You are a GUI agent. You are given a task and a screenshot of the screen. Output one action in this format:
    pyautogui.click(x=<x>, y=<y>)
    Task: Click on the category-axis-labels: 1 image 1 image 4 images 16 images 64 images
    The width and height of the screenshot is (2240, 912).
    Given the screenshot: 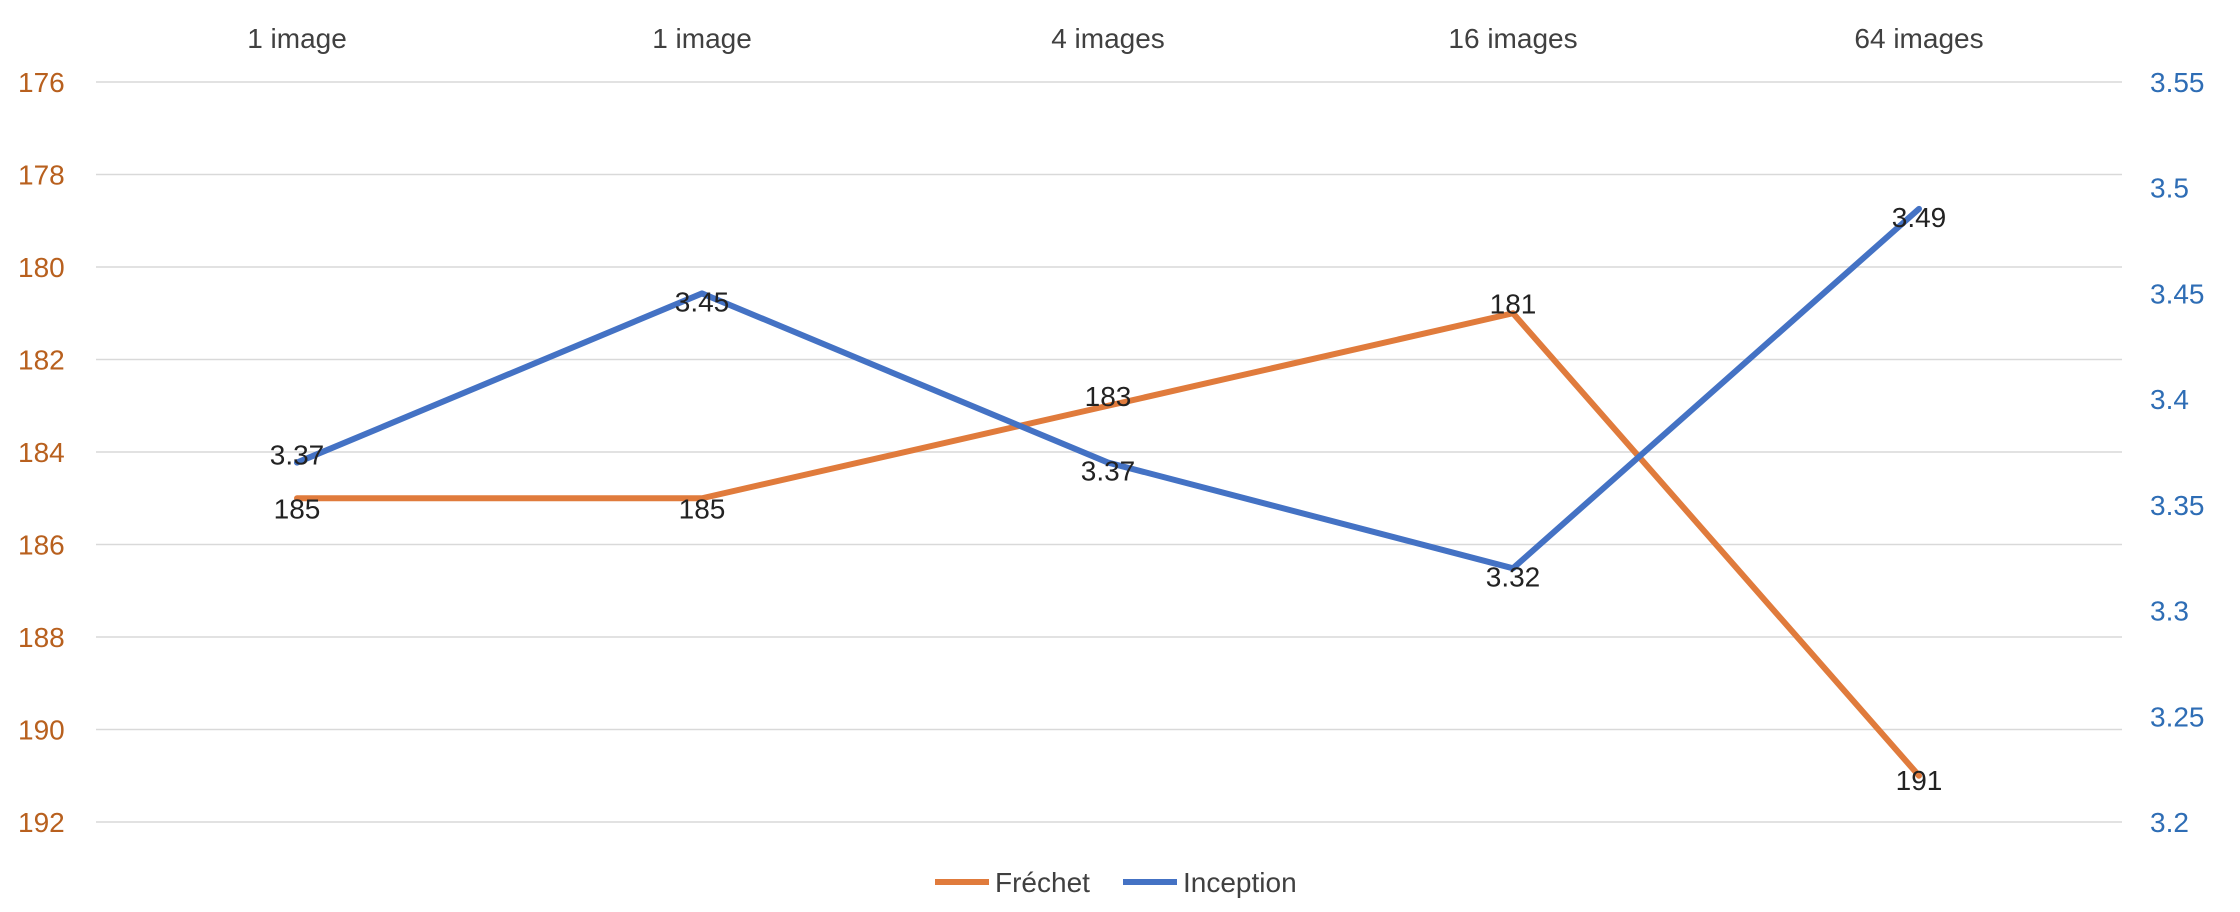 What is the action you would take?
    pyautogui.click(x=1115, y=38)
    